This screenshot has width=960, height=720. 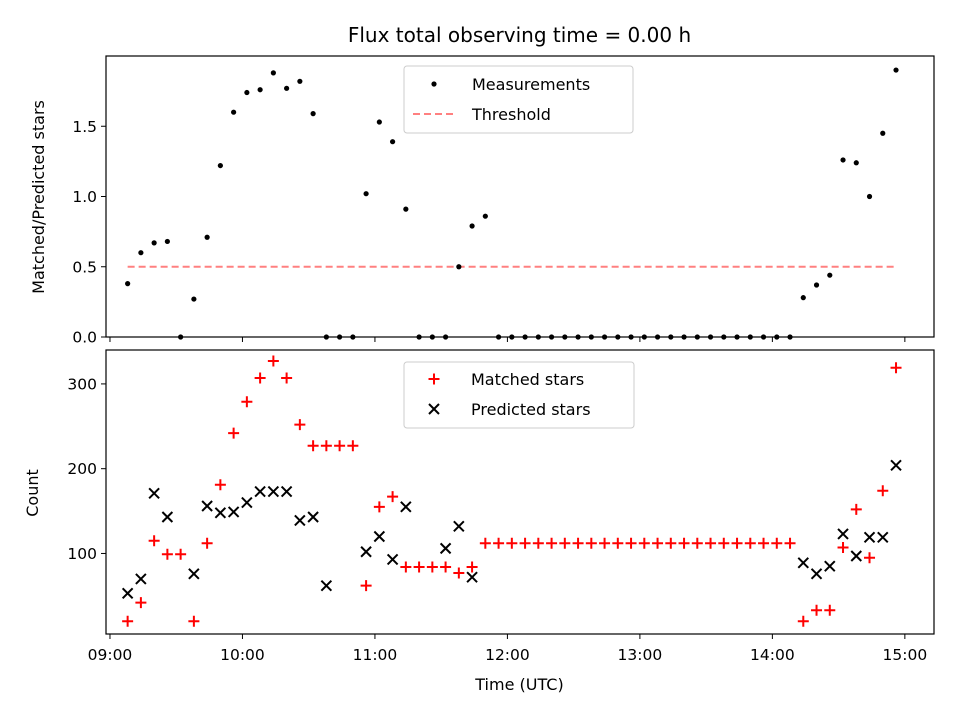 What do you see at coordinates (511, 114) in the screenshot?
I see `legend-threshold-label: Threshold` at bounding box center [511, 114].